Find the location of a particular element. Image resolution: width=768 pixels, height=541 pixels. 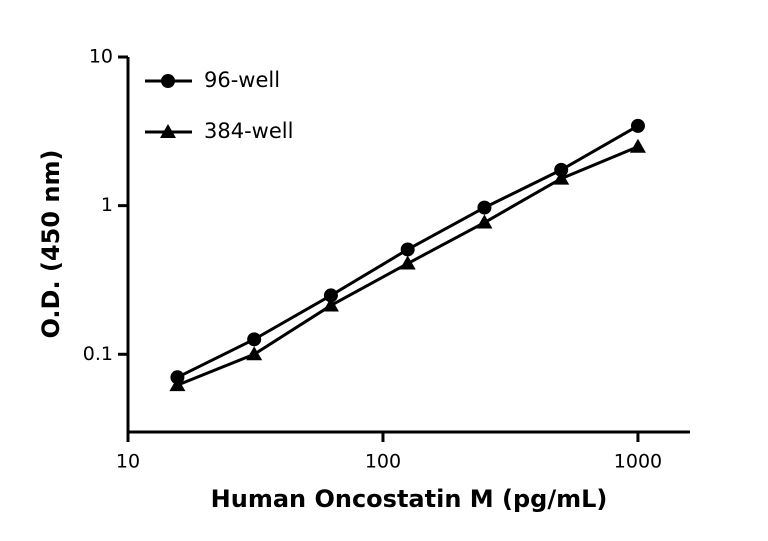

x-axis-title: Human Oncostatin M (pg/mL) is located at coordinates (409, 499).